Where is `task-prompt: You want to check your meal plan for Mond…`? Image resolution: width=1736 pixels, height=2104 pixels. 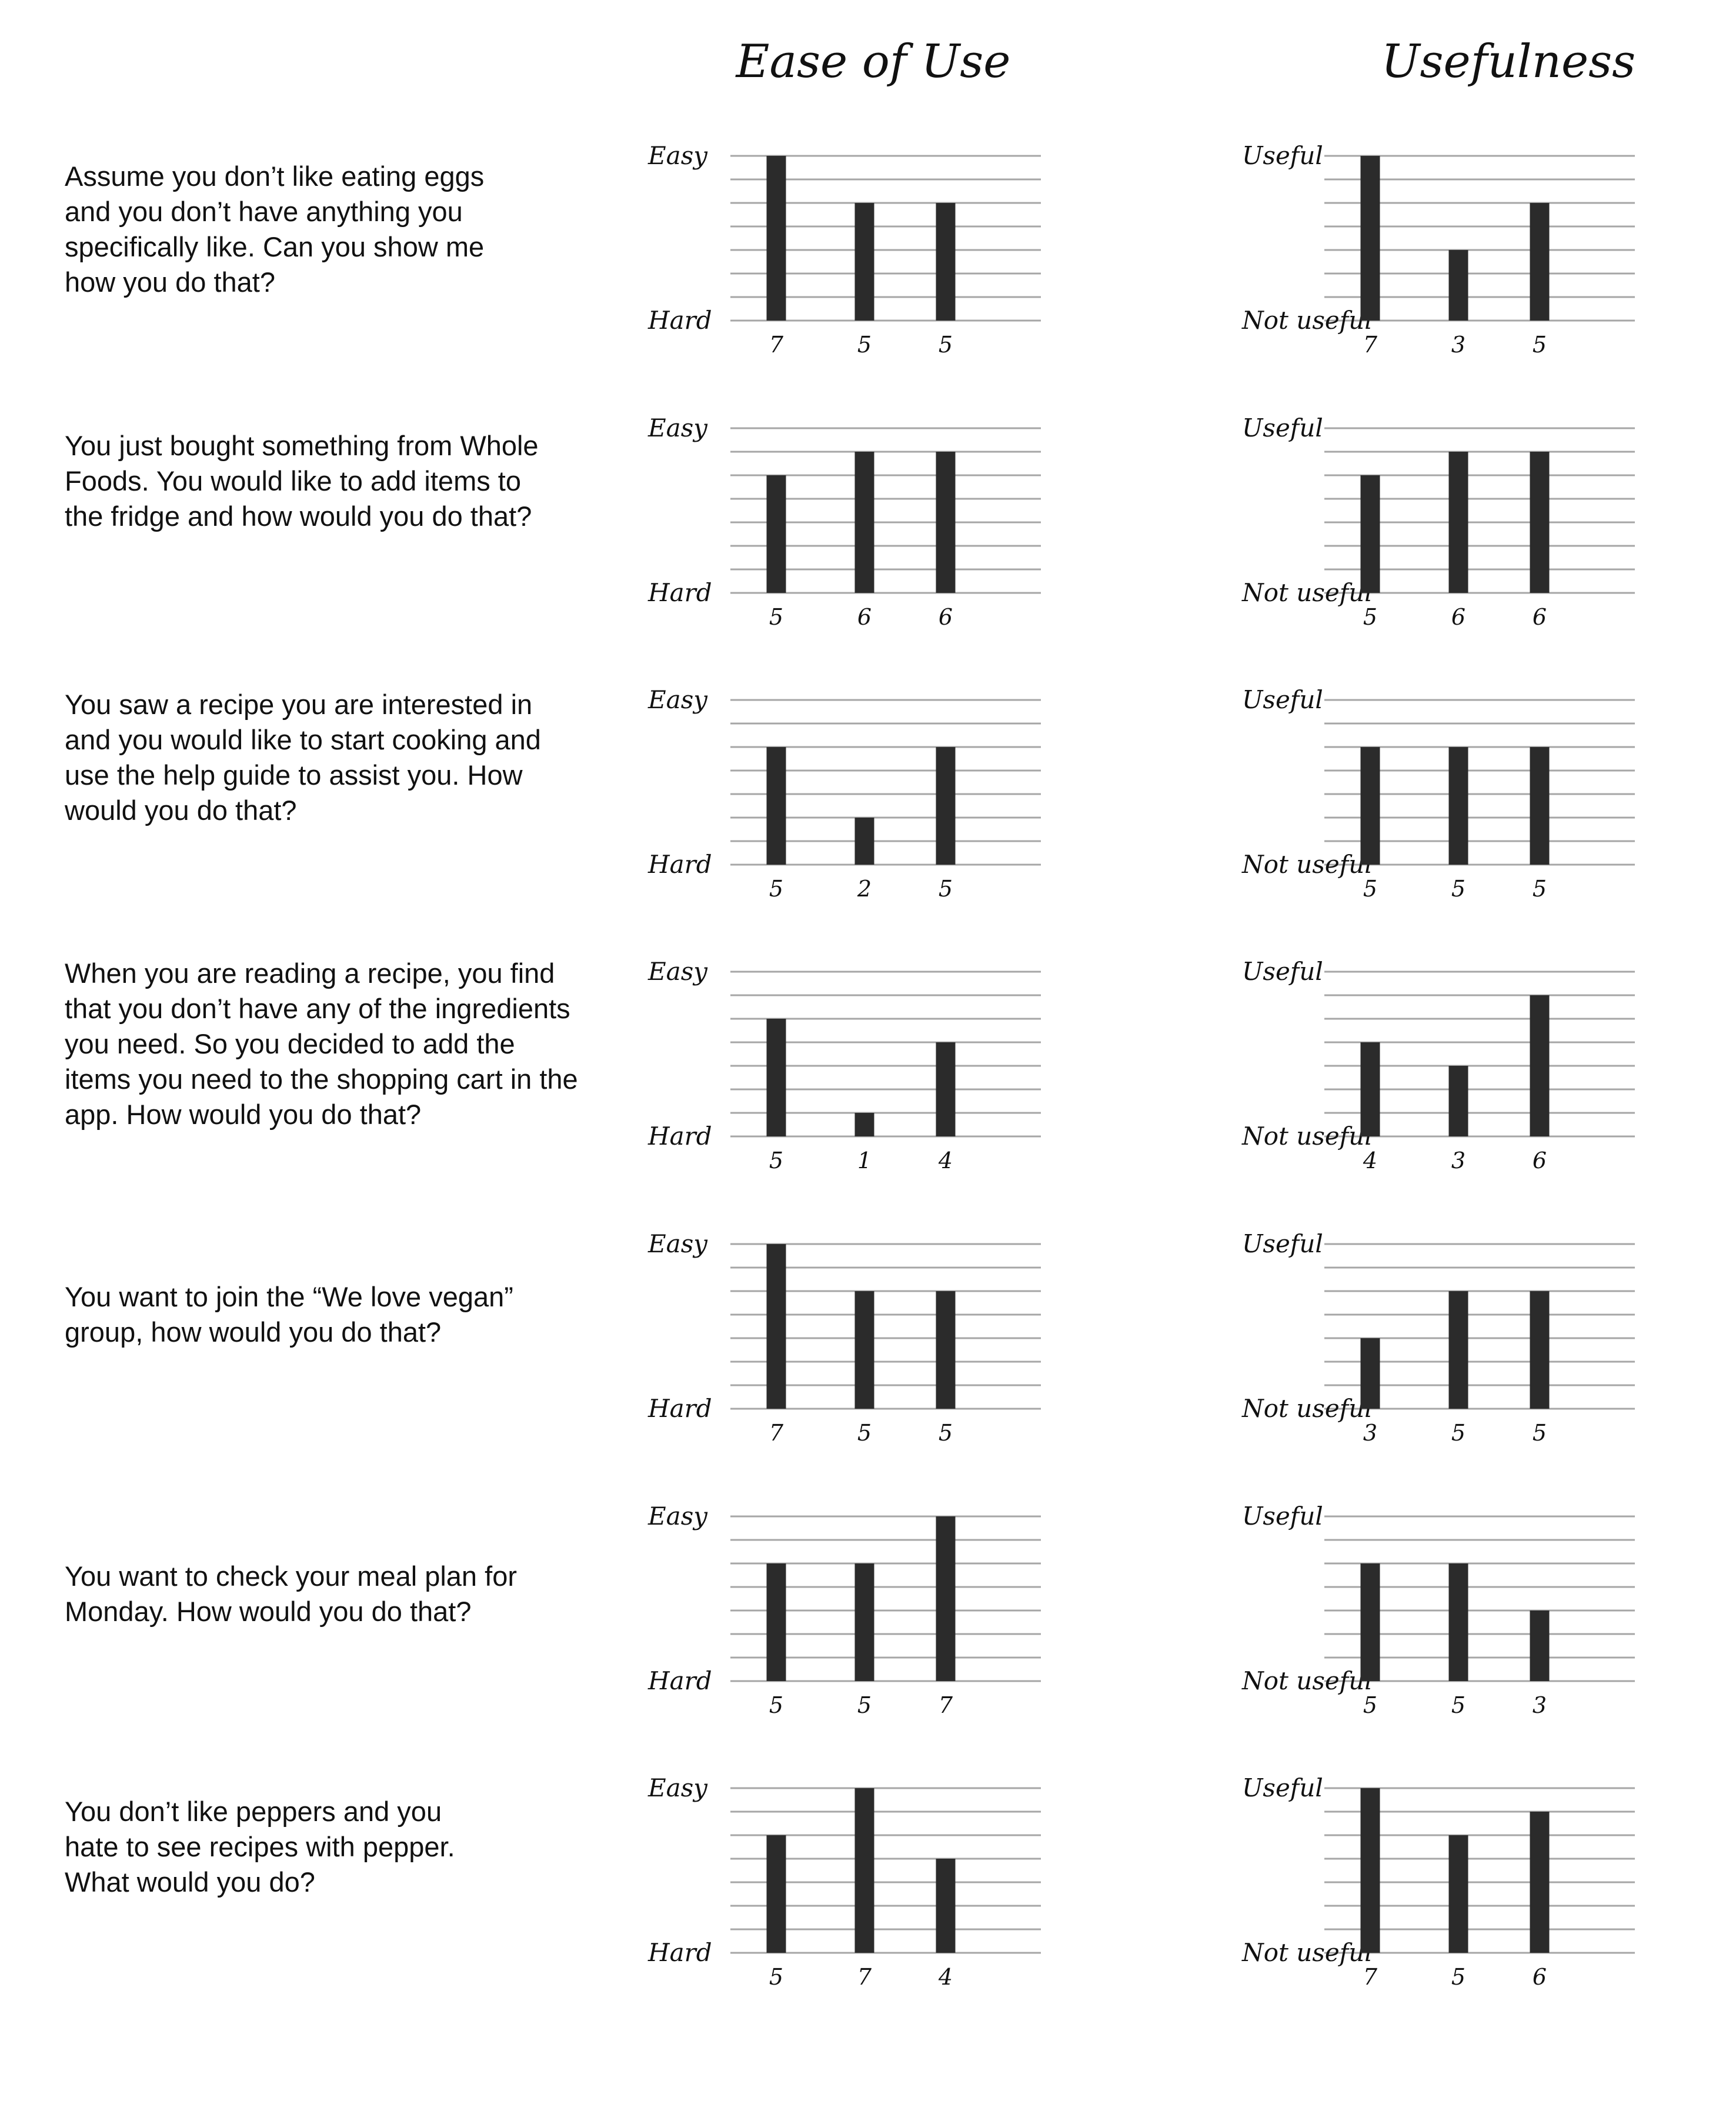 task-prompt: You want to check your meal plan for Mond… is located at coordinates (347, 1594).